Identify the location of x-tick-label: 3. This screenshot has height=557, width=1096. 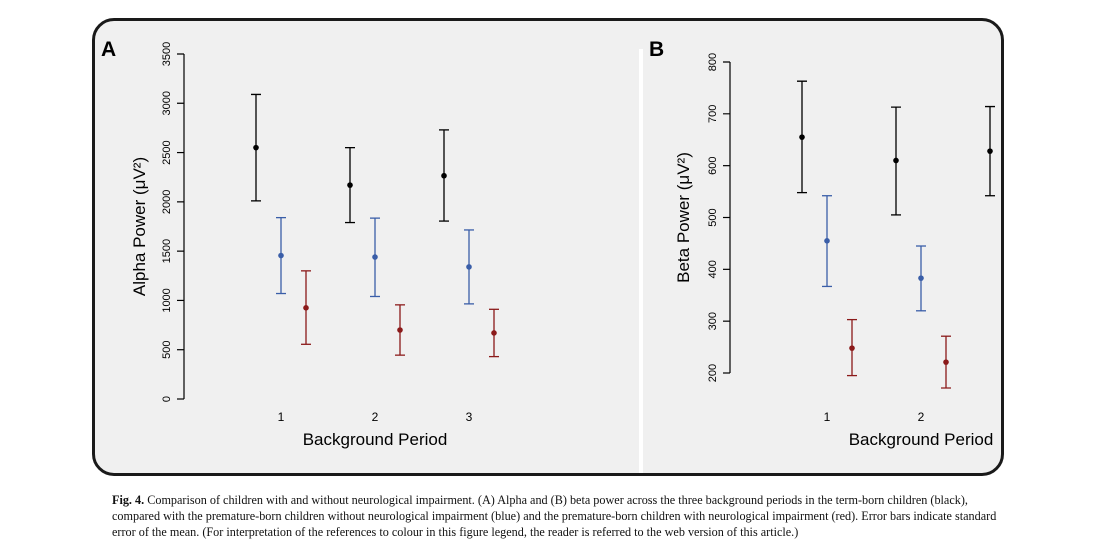
(469, 417).